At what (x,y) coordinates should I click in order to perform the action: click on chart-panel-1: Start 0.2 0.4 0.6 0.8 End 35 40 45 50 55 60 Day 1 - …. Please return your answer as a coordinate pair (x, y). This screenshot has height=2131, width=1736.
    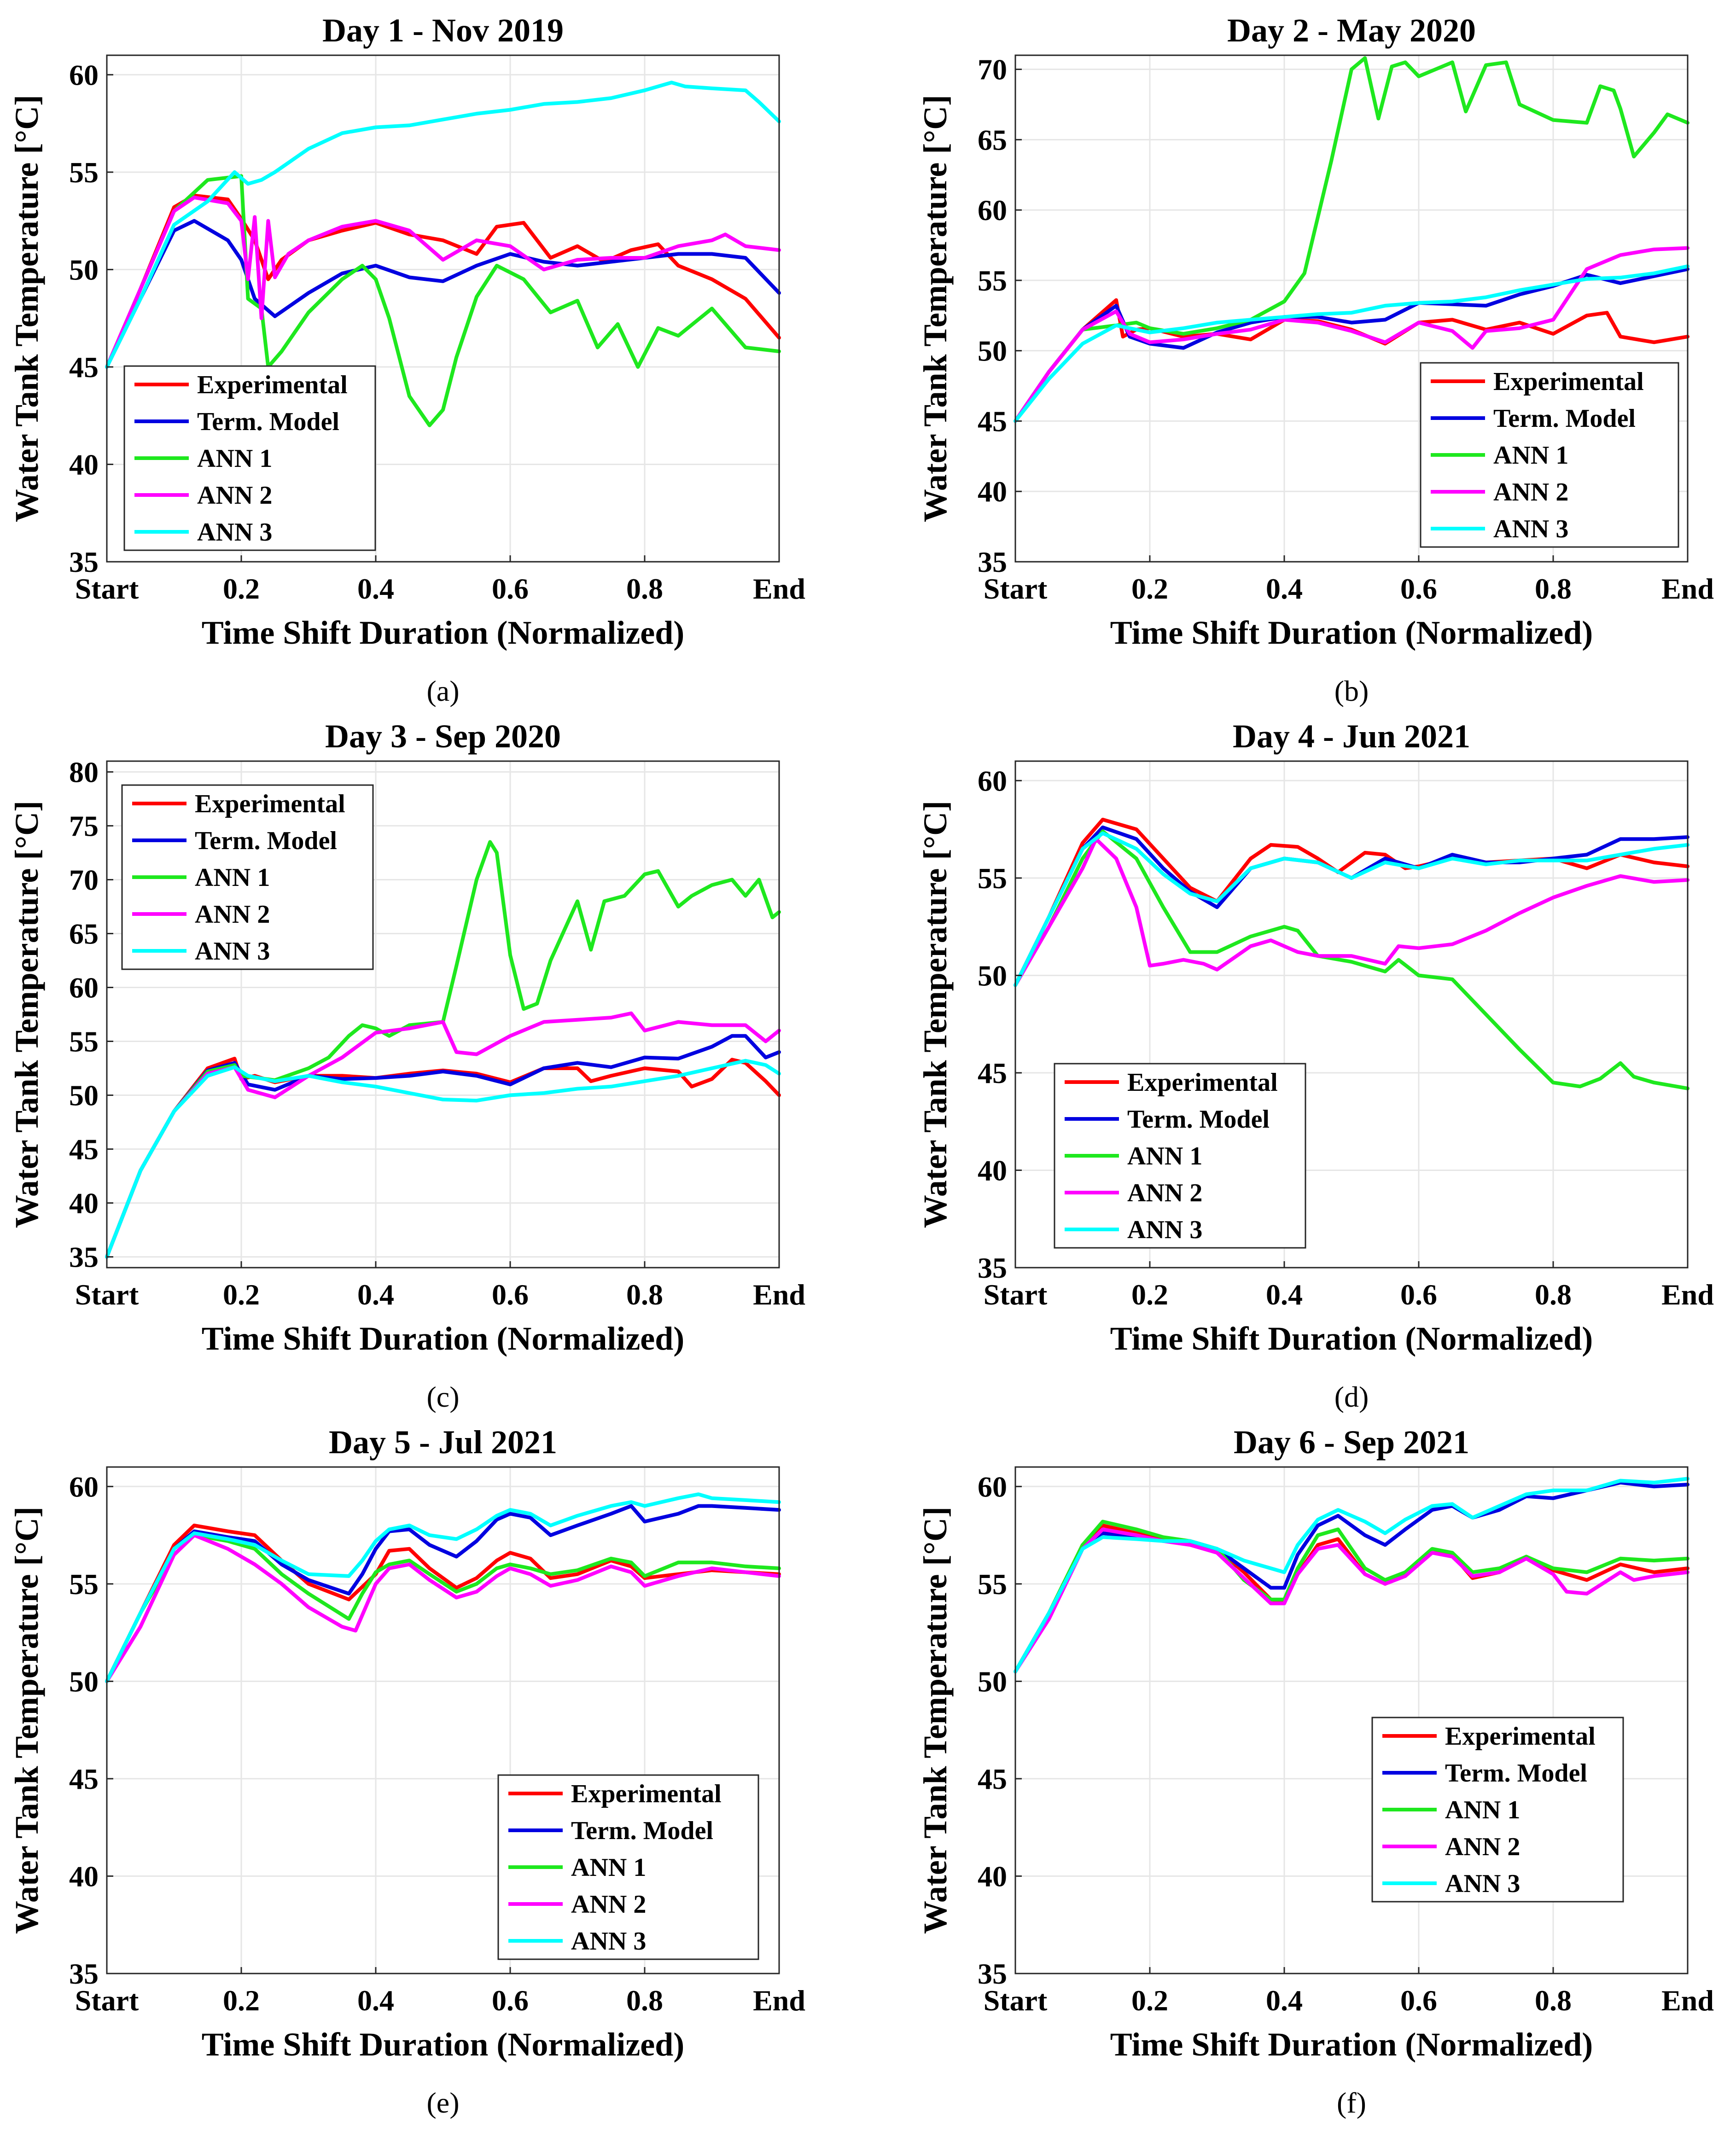
    Looking at the image, I should click on (406, 359).